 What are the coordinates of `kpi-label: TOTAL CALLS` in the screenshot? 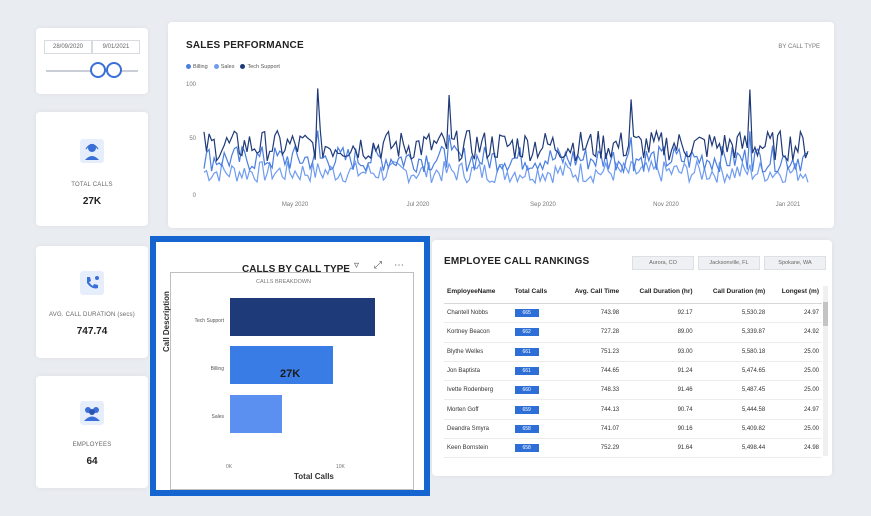 It's located at (92, 185).